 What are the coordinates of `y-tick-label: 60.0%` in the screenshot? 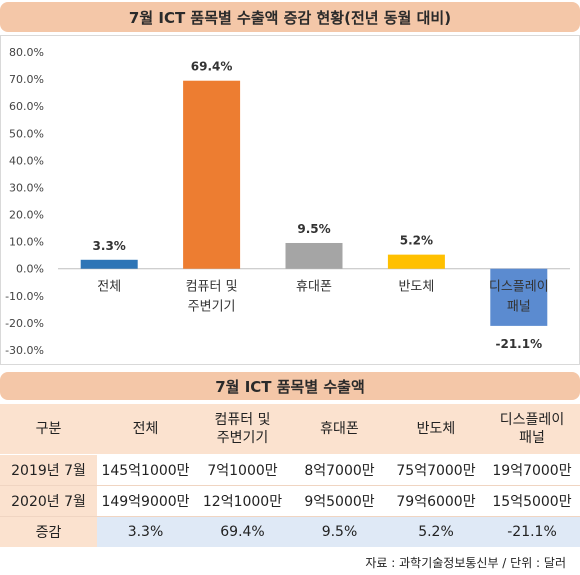 It's located at (26, 106).